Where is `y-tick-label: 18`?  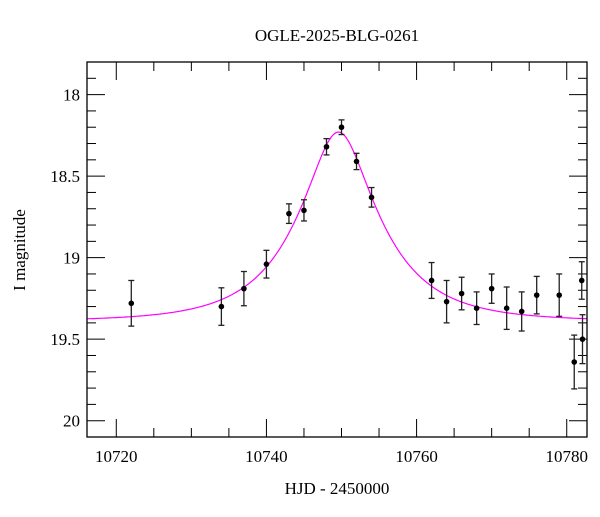 y-tick-label: 18 is located at coordinates (71, 95).